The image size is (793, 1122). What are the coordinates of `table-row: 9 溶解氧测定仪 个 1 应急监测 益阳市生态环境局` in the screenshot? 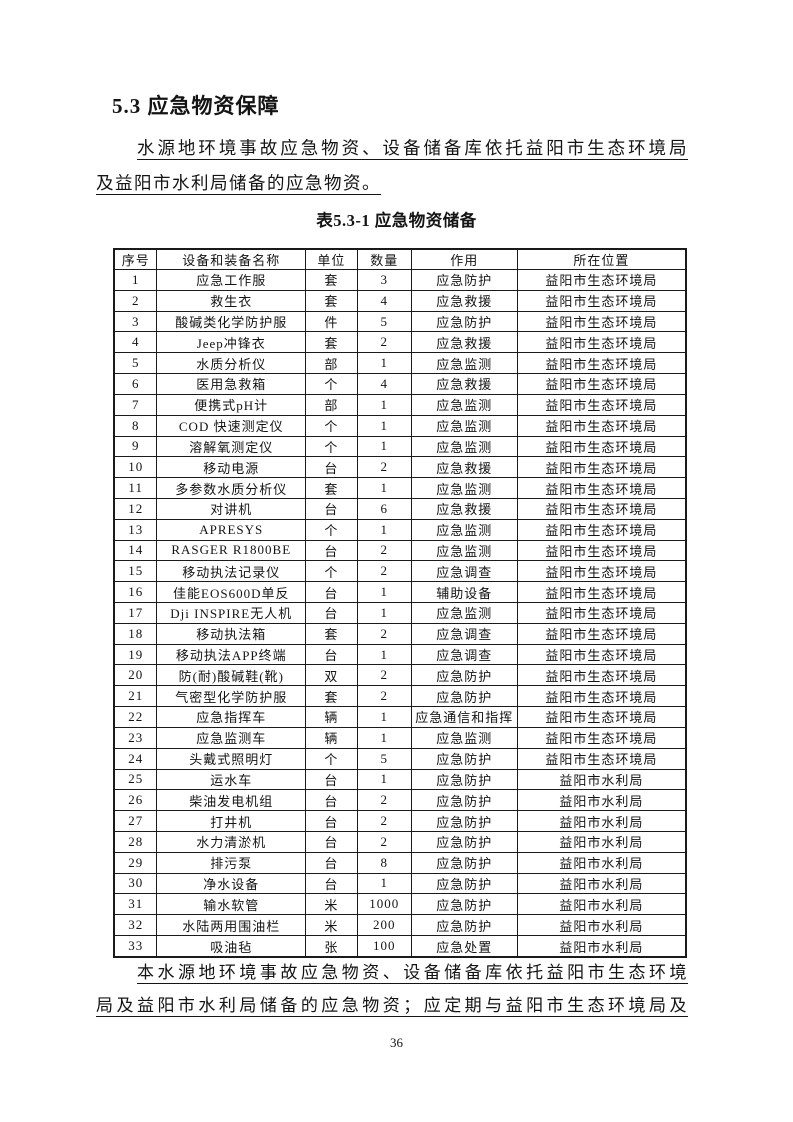 It's located at (400, 446).